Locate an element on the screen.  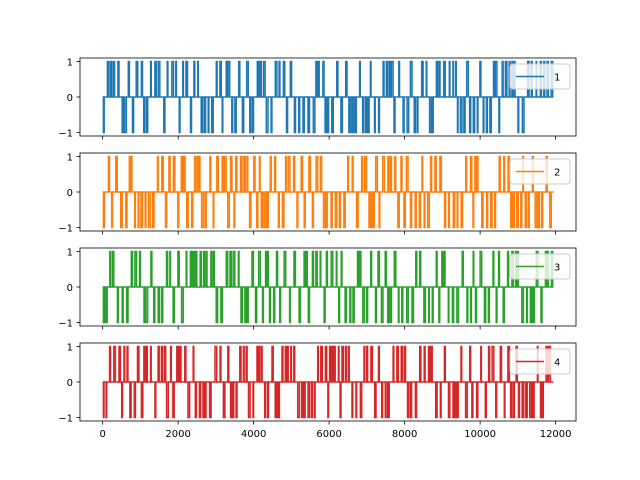
legend-label: 1 is located at coordinates (557, 78).